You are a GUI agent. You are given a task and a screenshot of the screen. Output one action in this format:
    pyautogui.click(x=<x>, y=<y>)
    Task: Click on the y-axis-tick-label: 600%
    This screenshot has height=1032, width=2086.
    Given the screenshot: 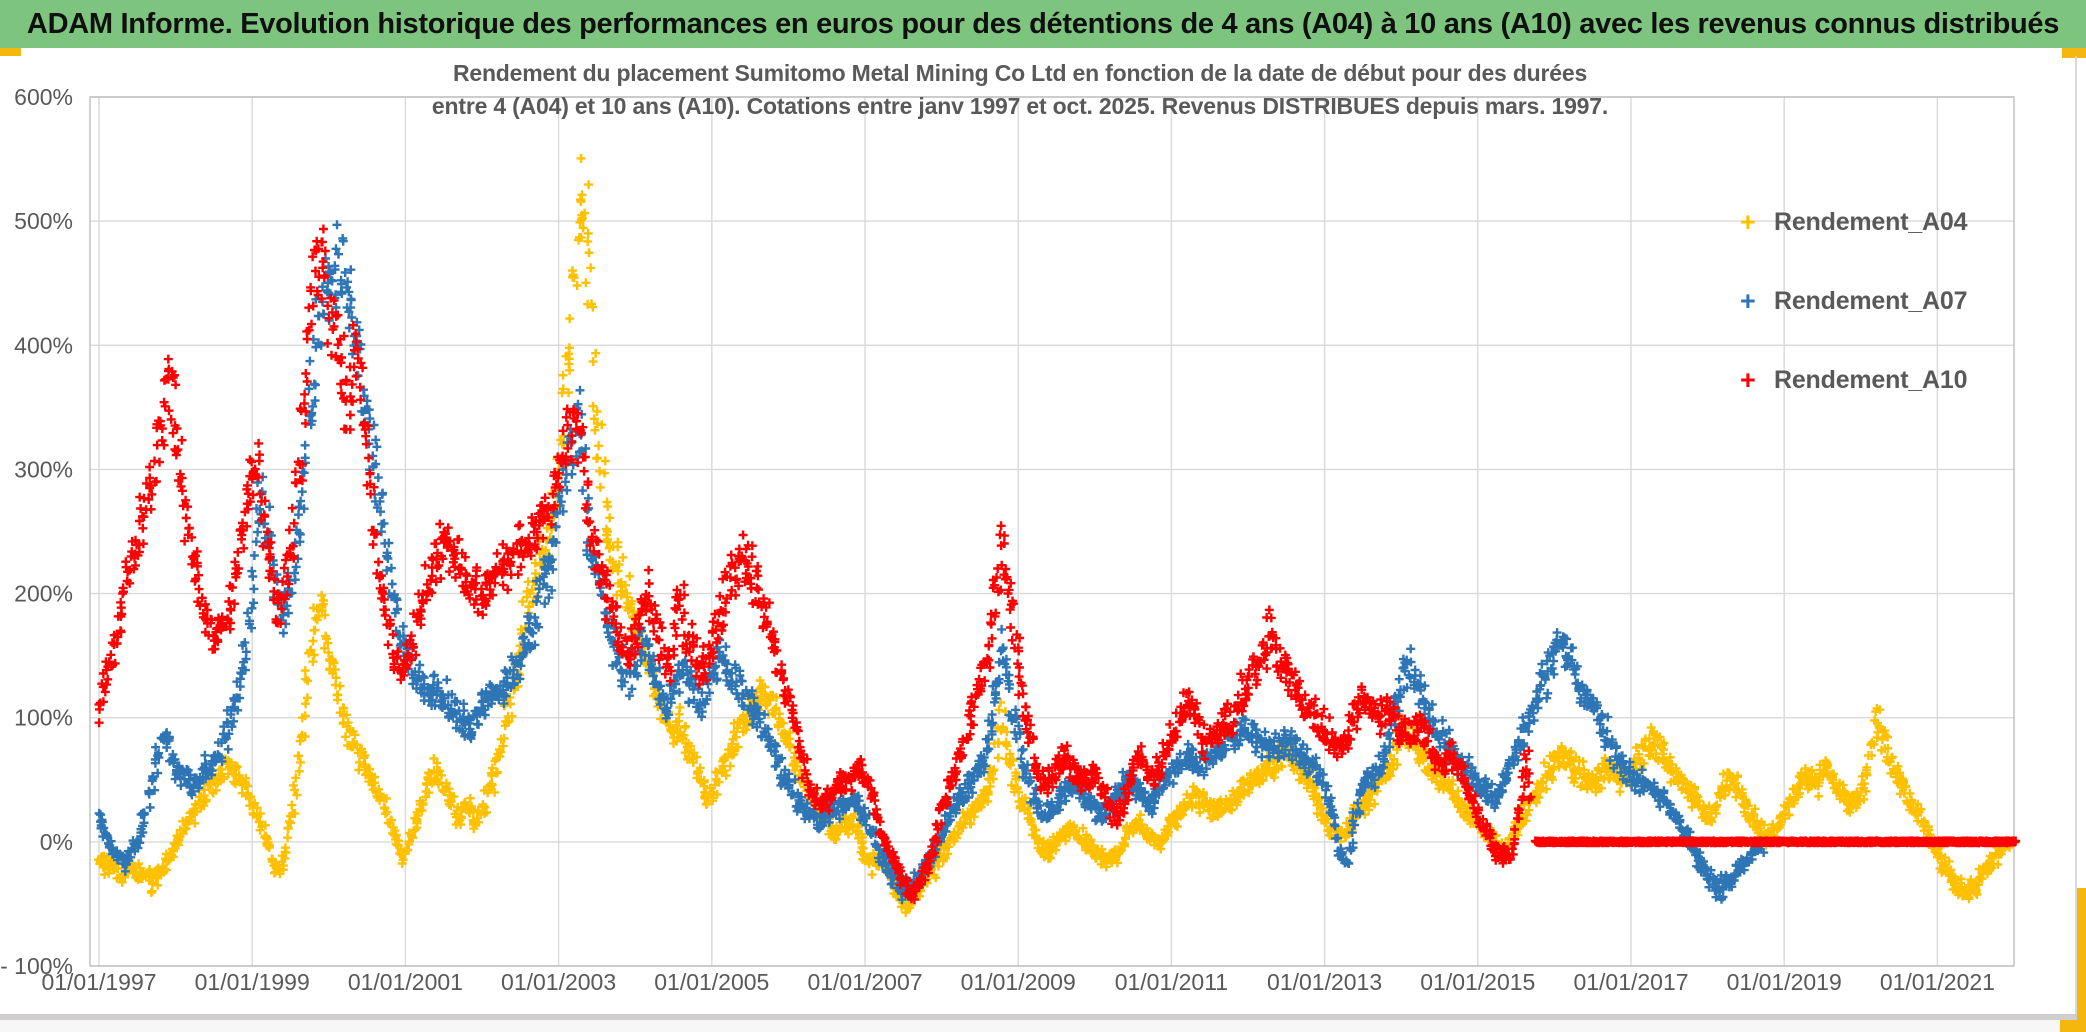 What is the action you would take?
    pyautogui.click(x=43, y=97)
    